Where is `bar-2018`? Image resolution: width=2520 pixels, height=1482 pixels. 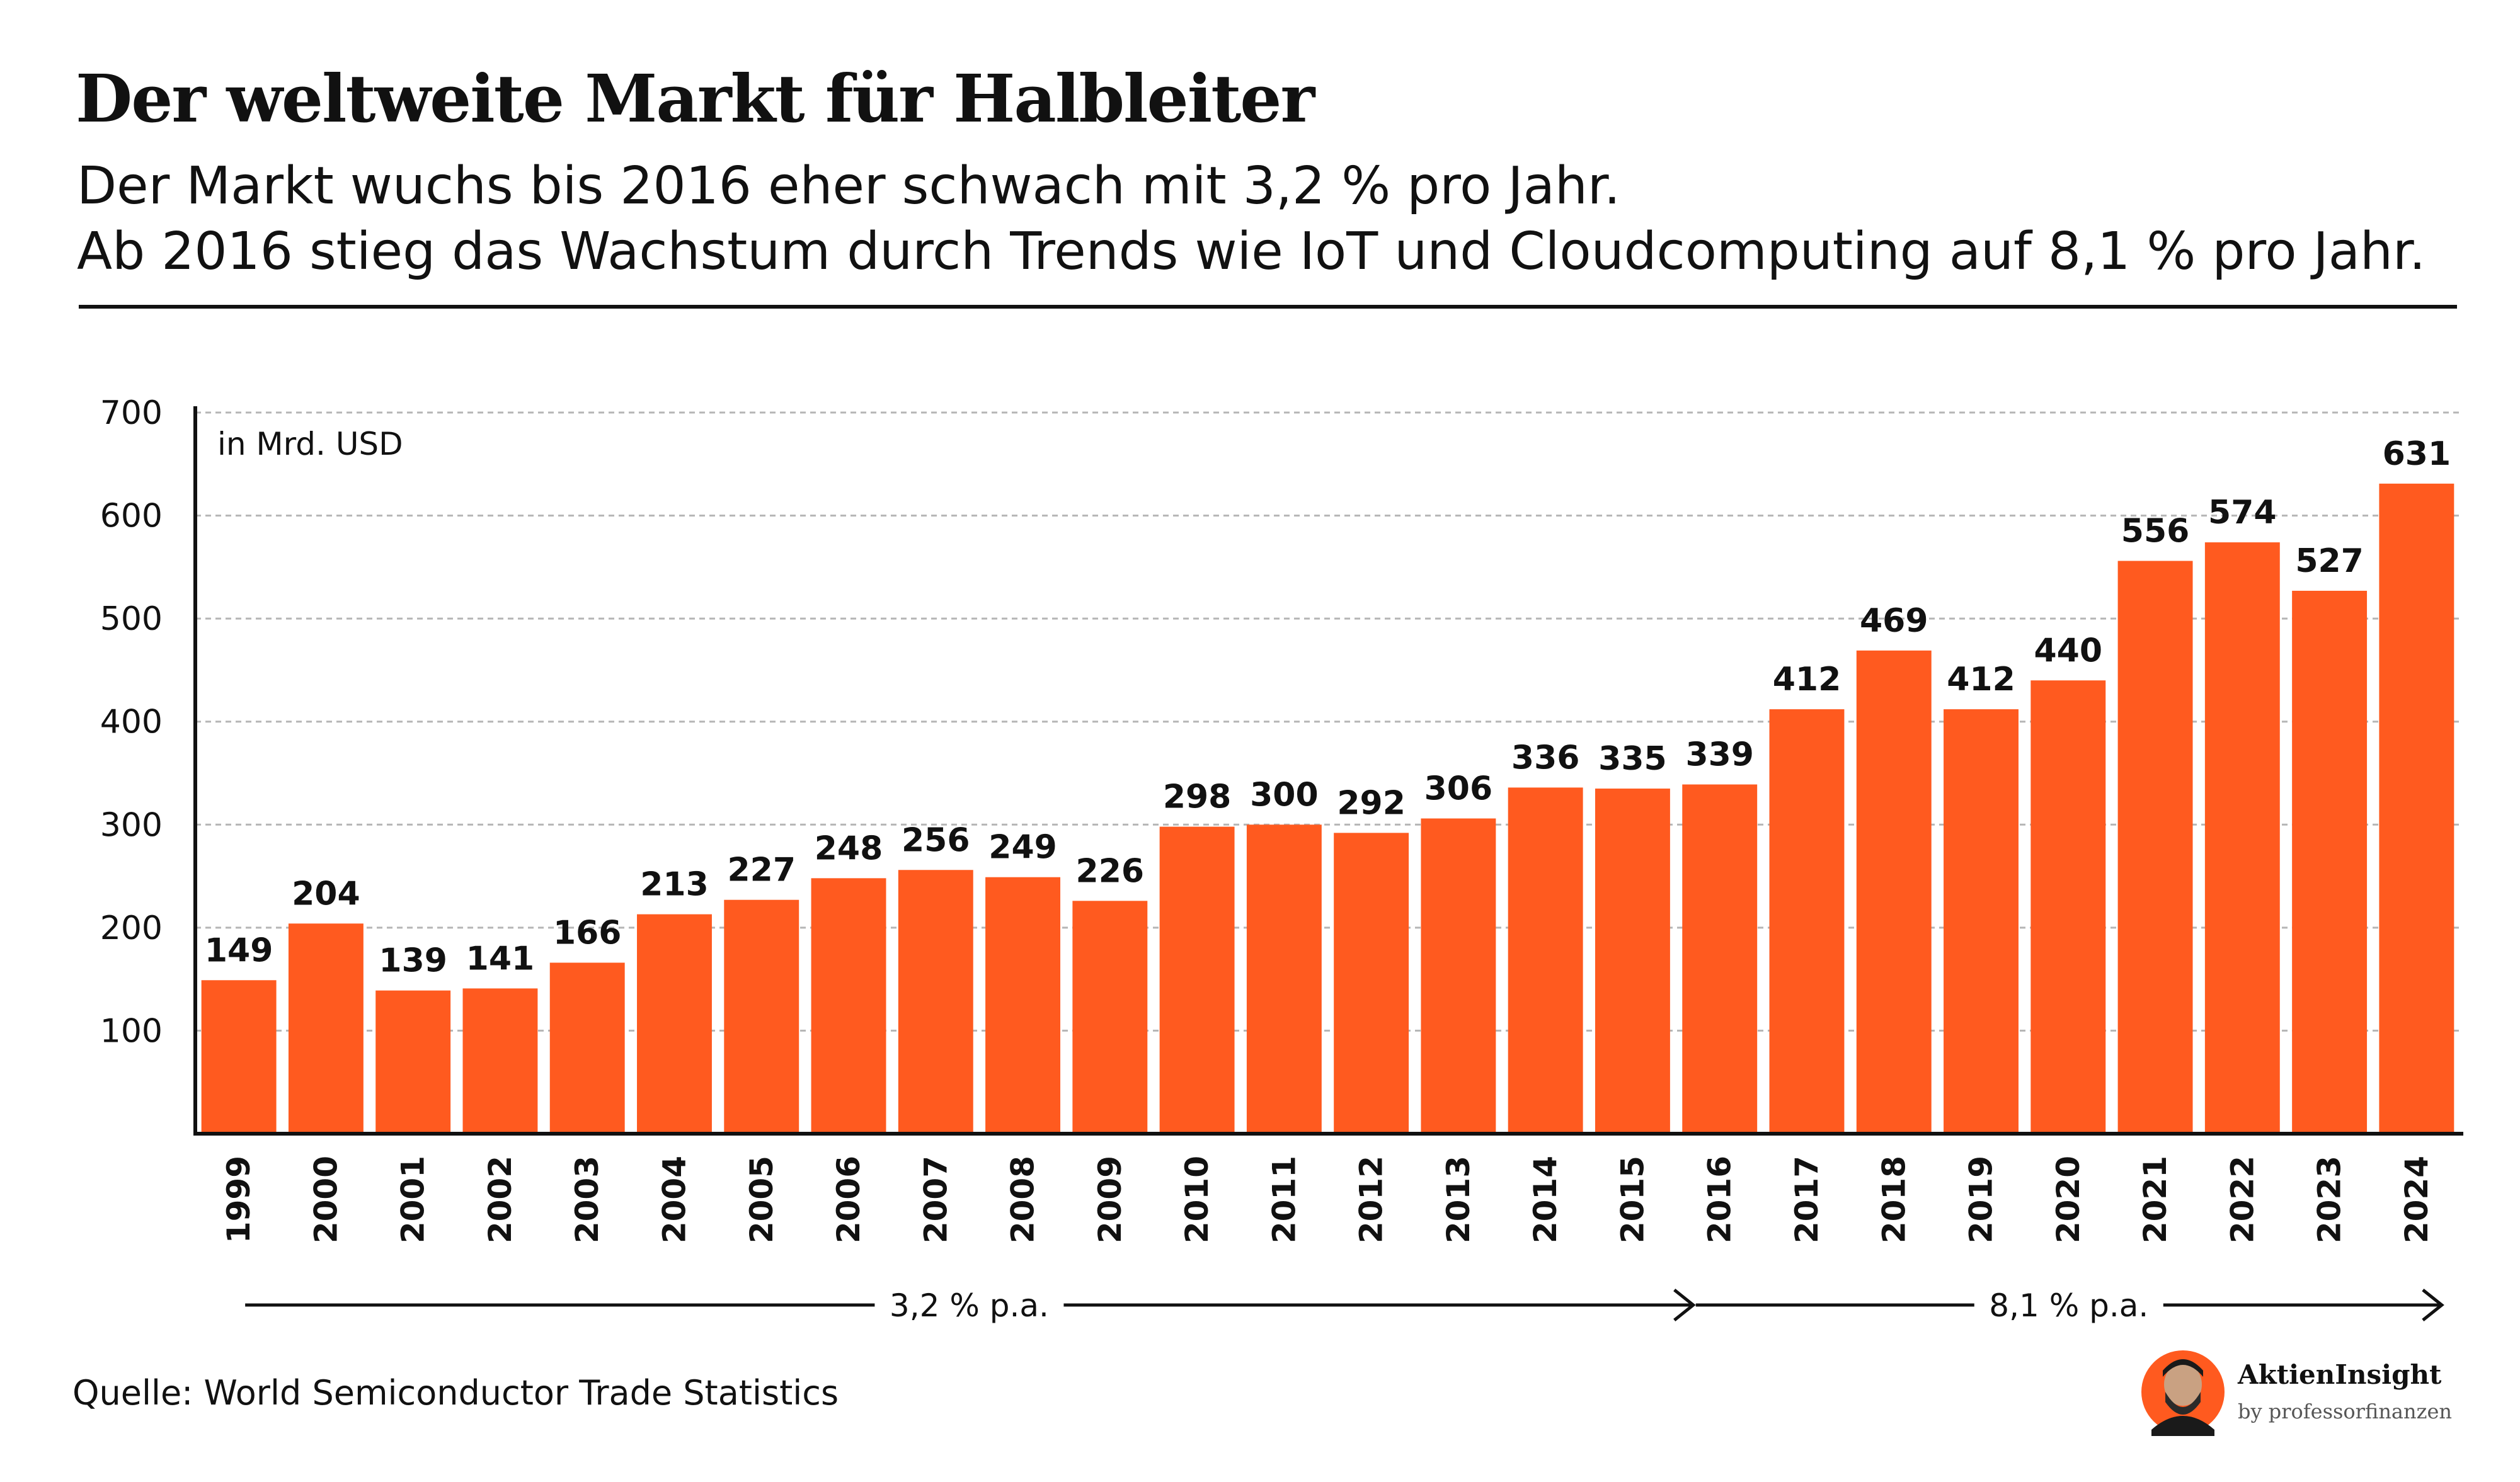
bar-2018 is located at coordinates (1894, 892).